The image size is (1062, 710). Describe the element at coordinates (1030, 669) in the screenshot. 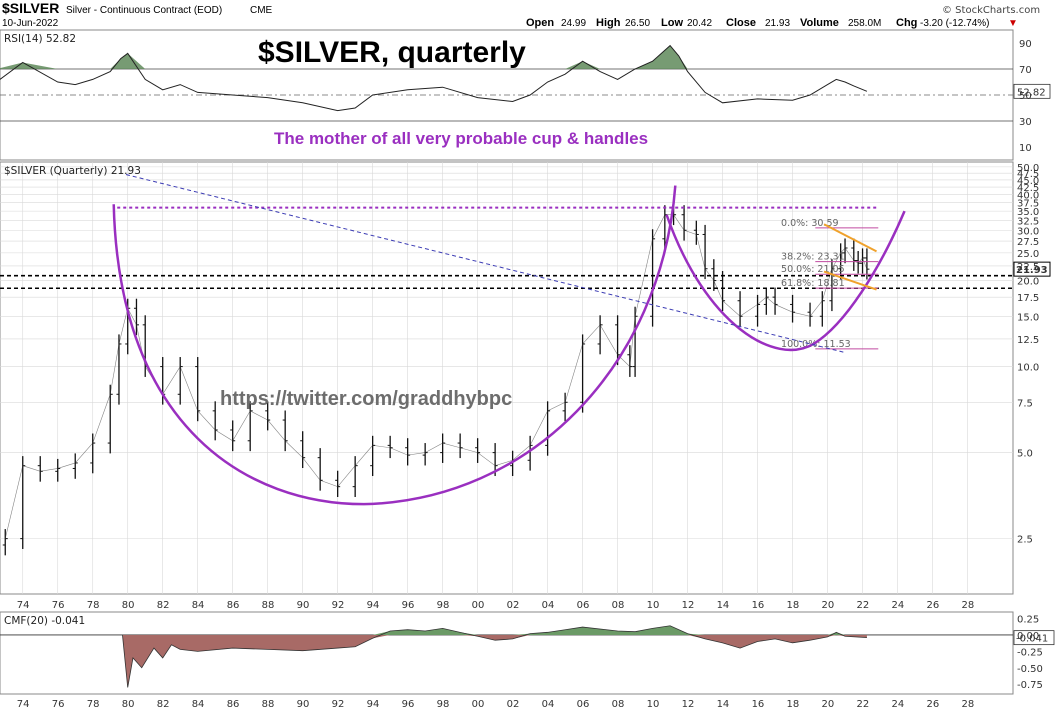

I see `cmf-tick-label: -0.50` at that location.